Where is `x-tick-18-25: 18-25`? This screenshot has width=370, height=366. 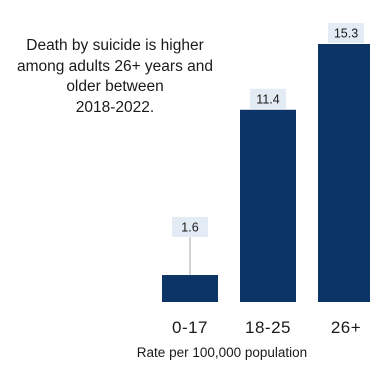
x-tick-18-25: 18-25 is located at coordinates (268, 327).